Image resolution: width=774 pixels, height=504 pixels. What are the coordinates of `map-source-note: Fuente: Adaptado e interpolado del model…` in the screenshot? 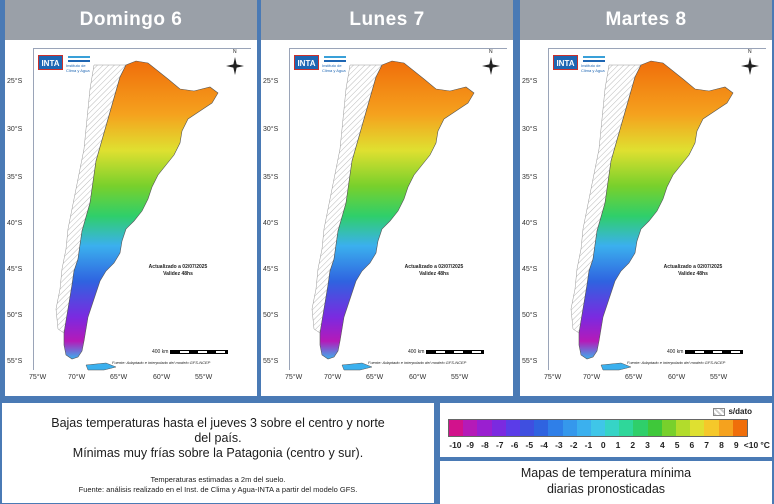 It's located at (161, 362).